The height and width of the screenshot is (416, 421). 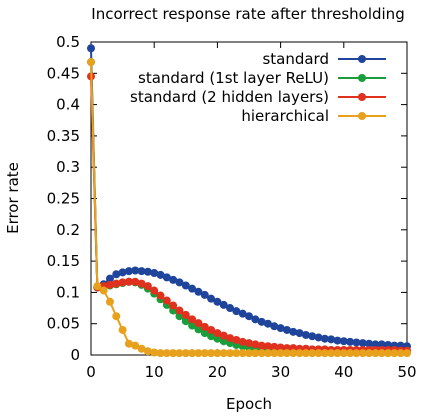 What do you see at coordinates (68, 230) in the screenshot?
I see `y-tick-label: 0.2` at bounding box center [68, 230].